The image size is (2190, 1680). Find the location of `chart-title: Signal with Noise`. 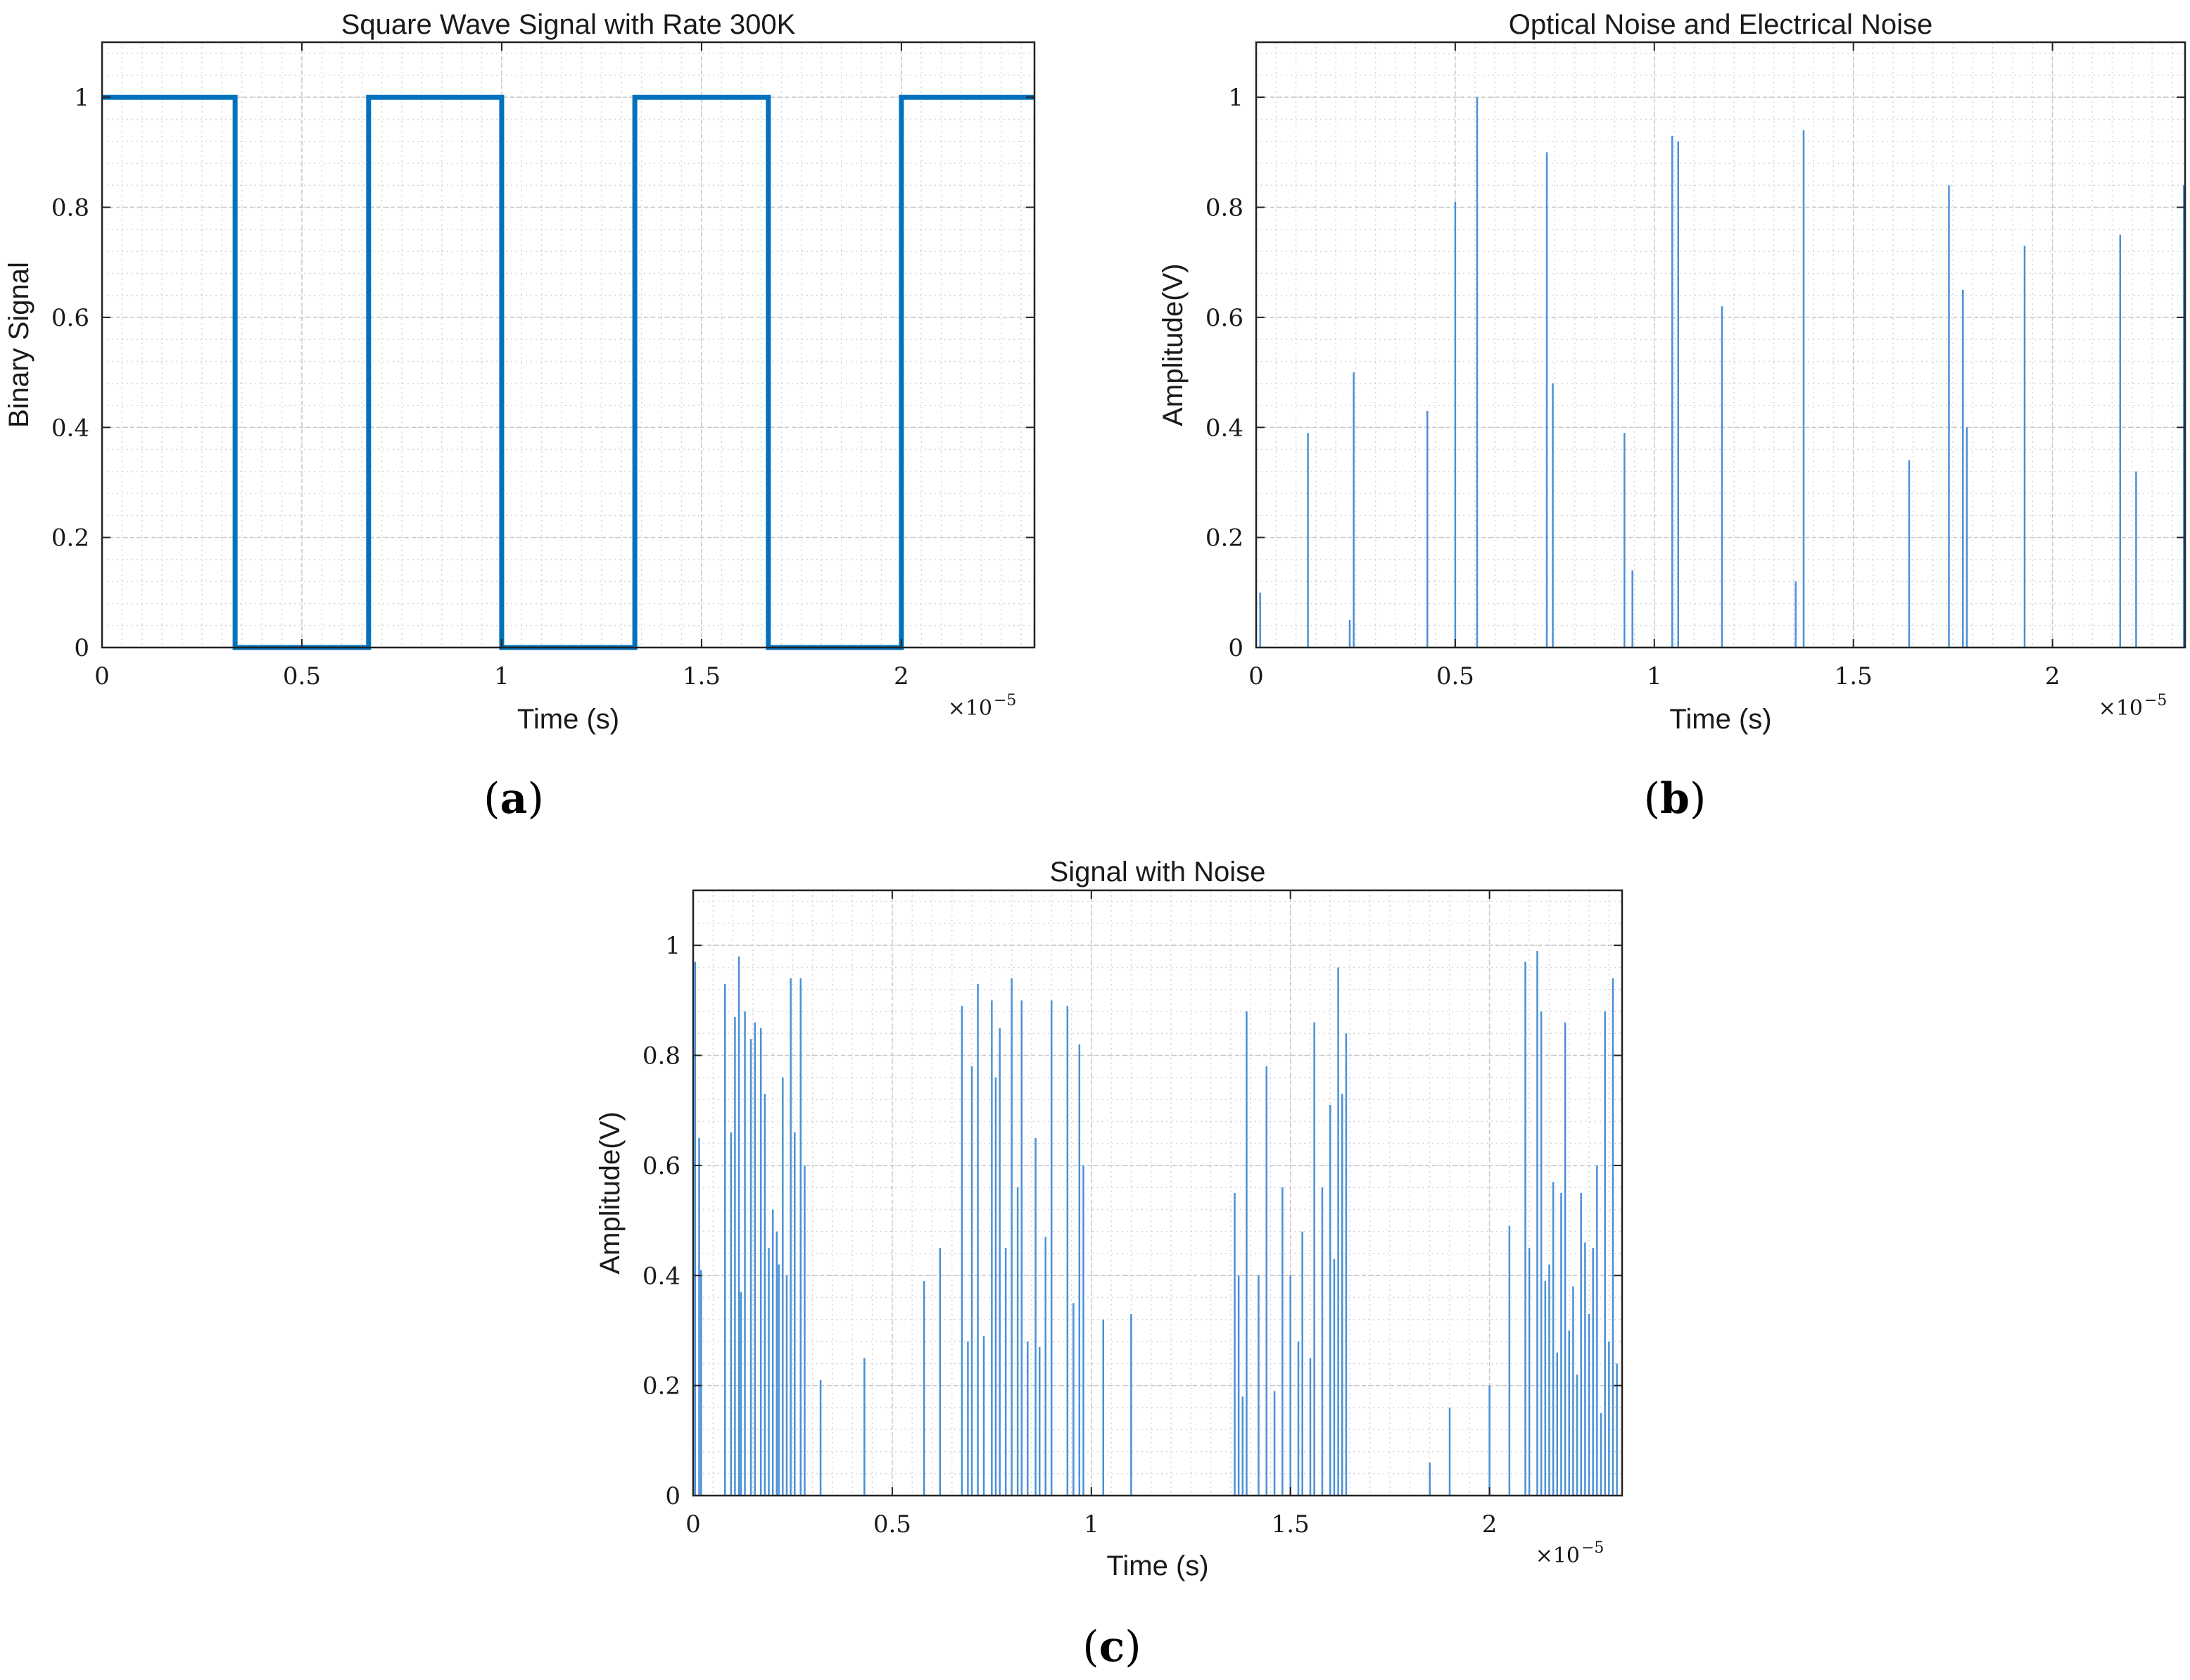

chart-title: Signal with Noise is located at coordinates (1158, 873).